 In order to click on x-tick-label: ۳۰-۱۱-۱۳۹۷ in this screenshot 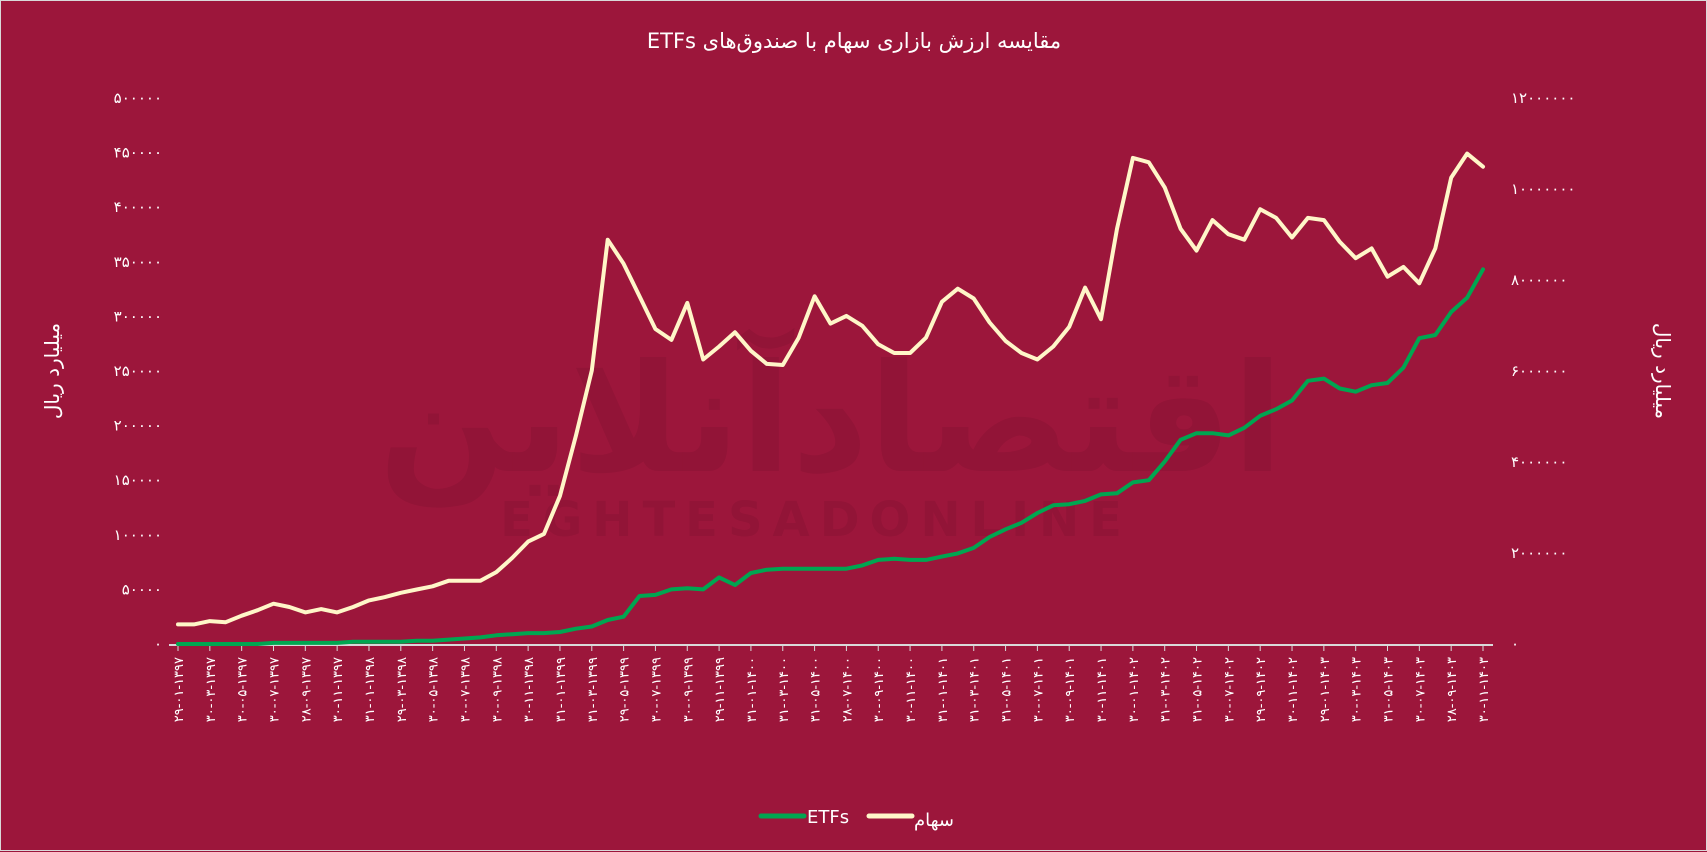, I will do `click(338, 689)`.